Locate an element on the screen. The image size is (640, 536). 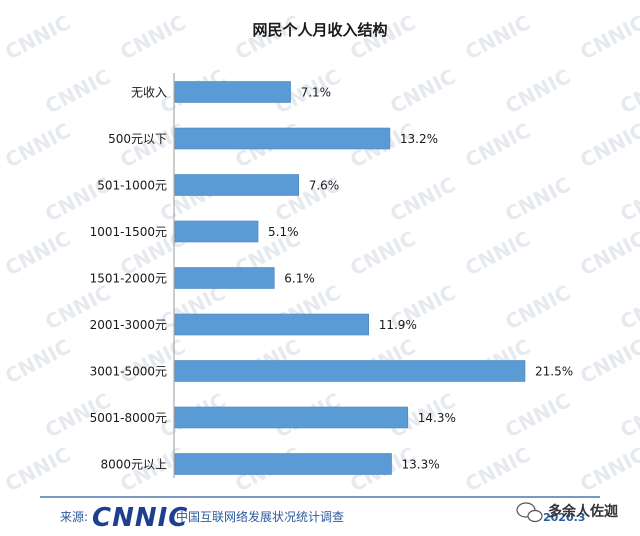
category-label: 3001-5000元 is located at coordinates (128, 372).